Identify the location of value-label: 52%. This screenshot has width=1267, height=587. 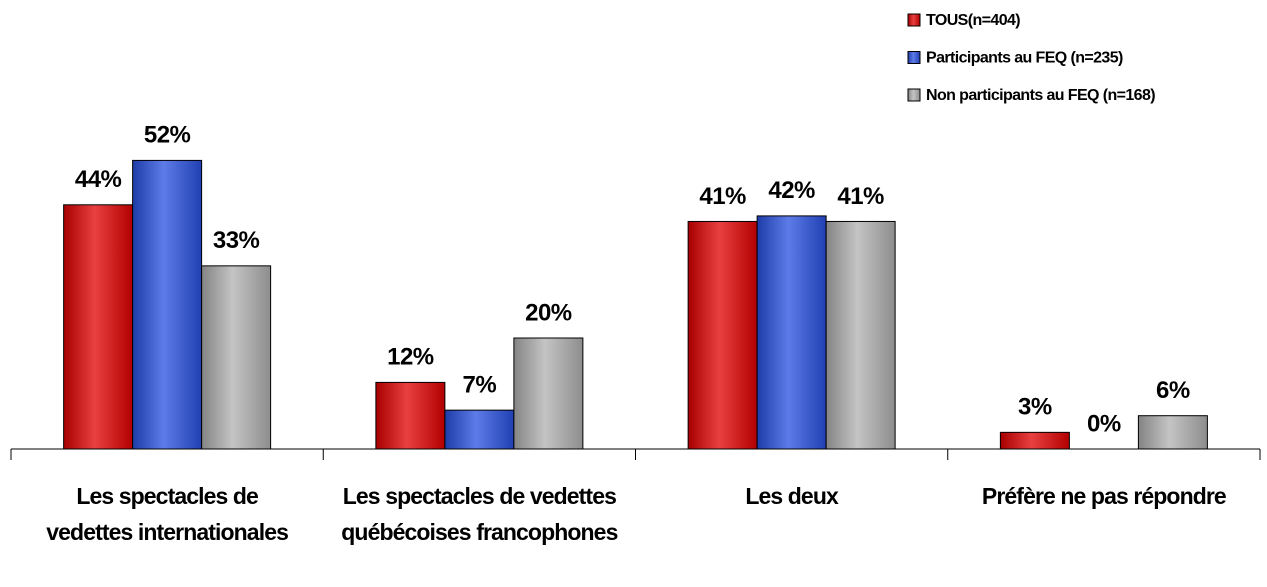
(167, 135).